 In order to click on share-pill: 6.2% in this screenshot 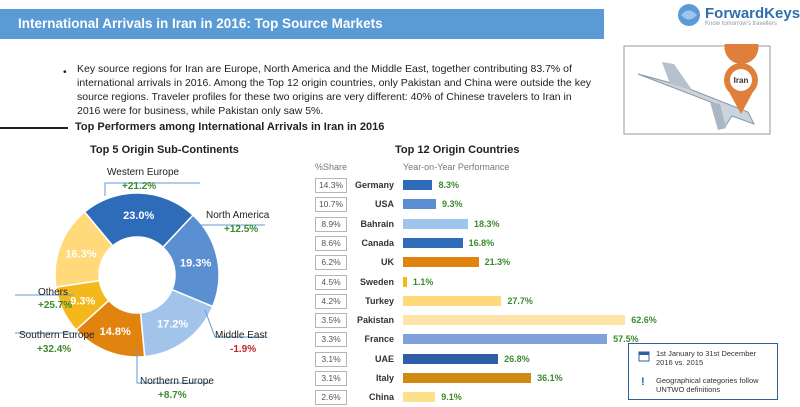, I will do `click(331, 263)`.